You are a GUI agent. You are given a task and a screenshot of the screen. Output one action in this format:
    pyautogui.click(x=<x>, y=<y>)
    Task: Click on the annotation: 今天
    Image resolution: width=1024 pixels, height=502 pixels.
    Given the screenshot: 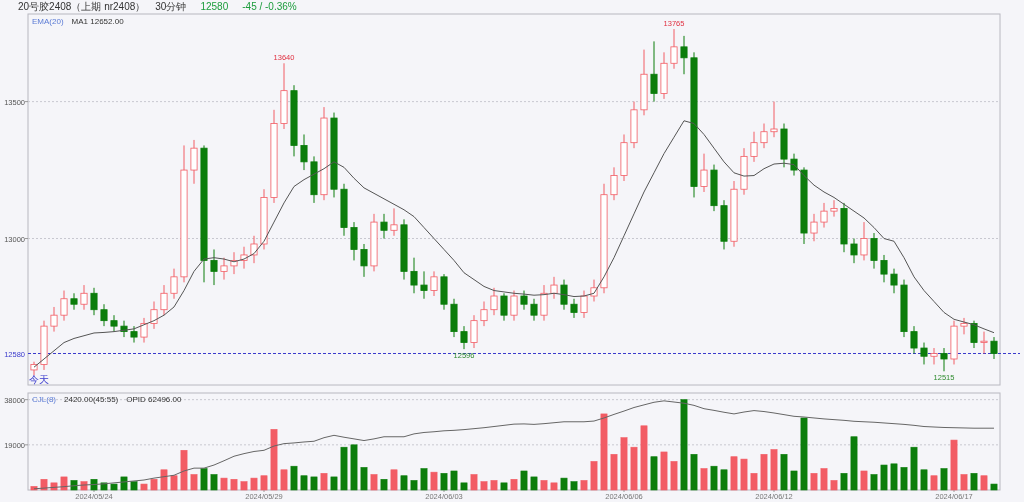 What is the action you would take?
    pyautogui.click(x=39, y=379)
    